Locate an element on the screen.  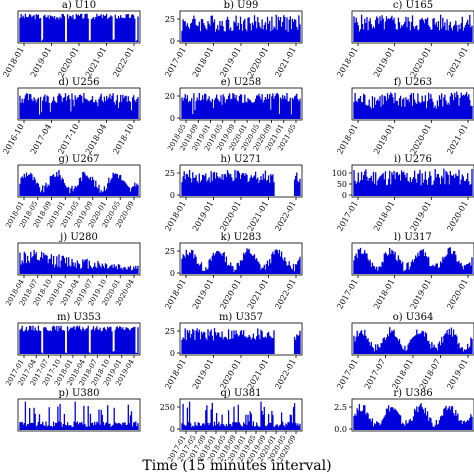
y-tick-label: 250 is located at coordinates (167, 407).